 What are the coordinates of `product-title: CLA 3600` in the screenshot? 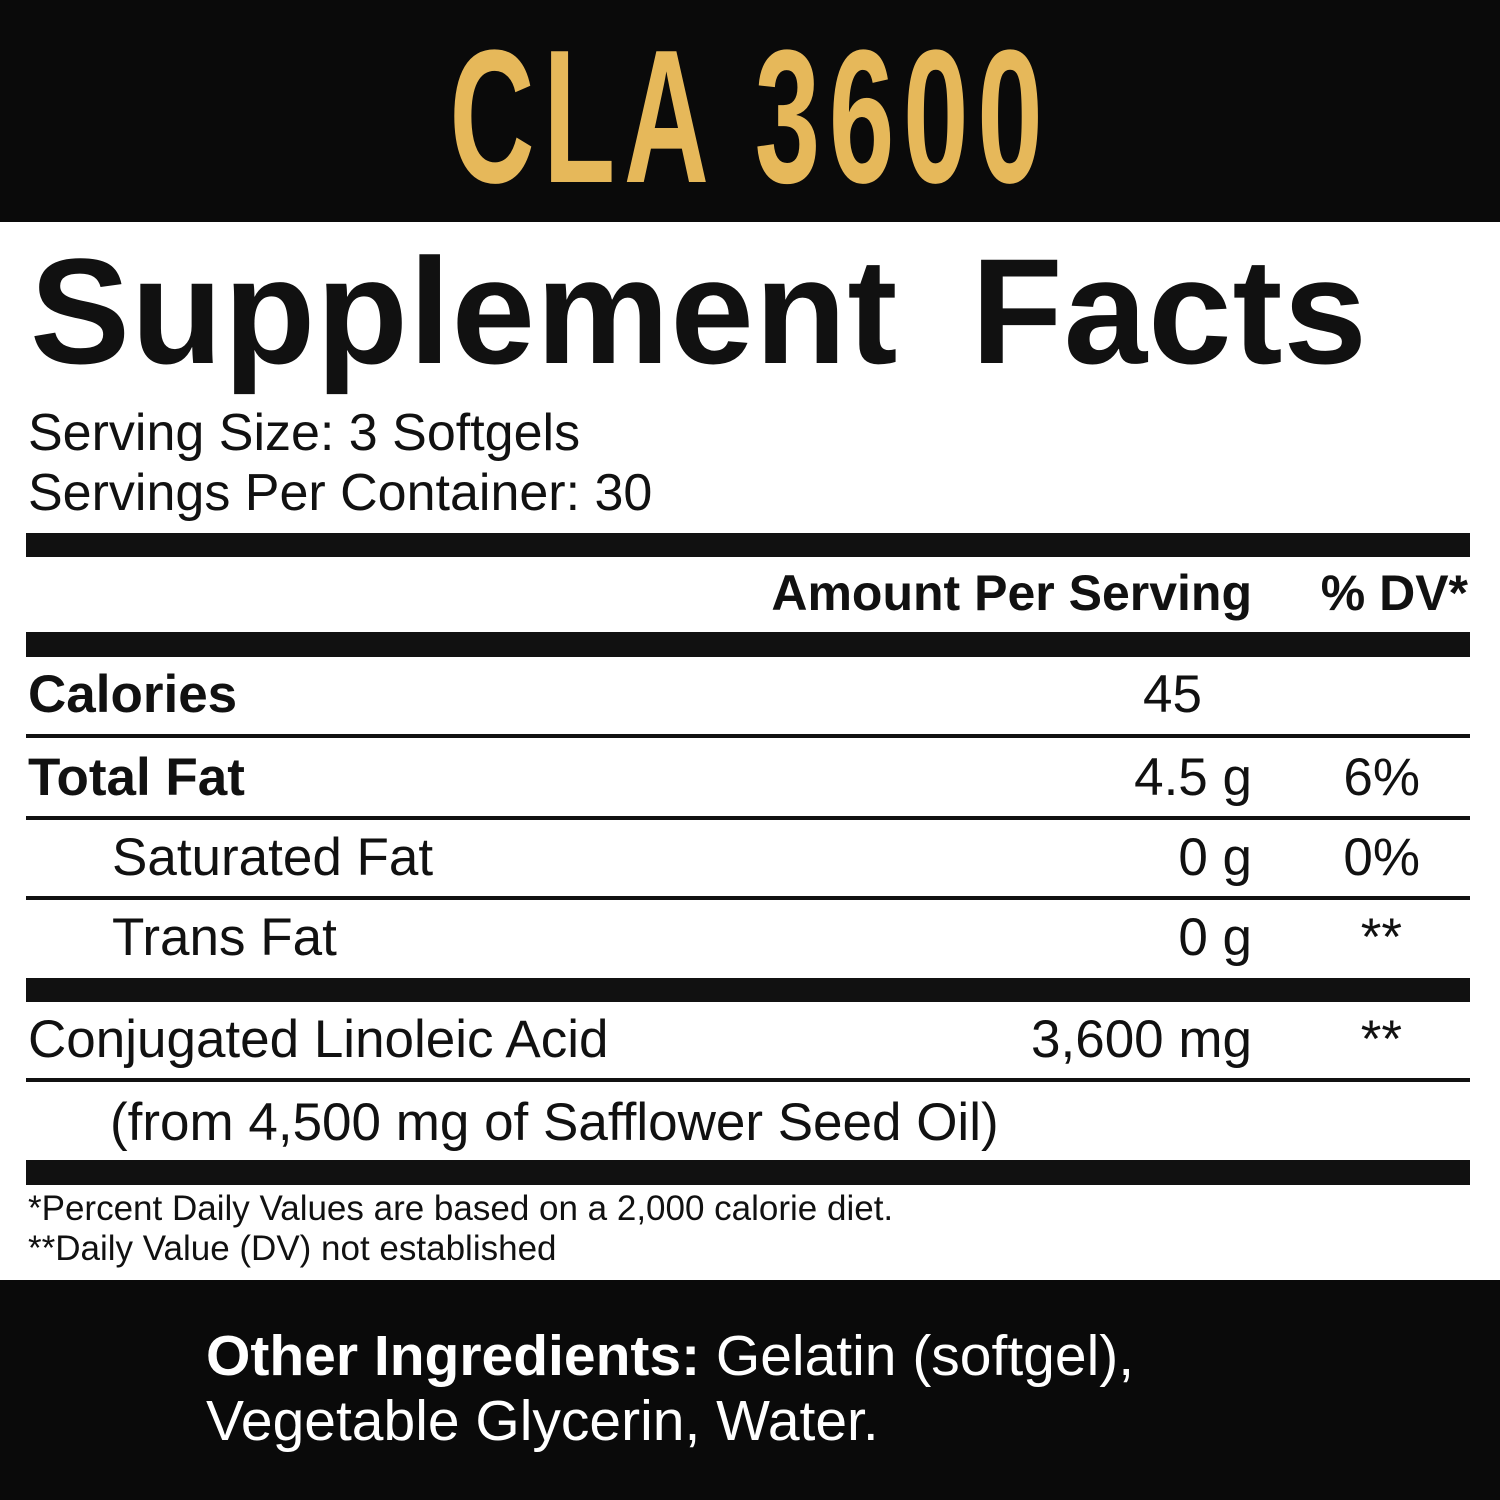 It's located at (750, 117).